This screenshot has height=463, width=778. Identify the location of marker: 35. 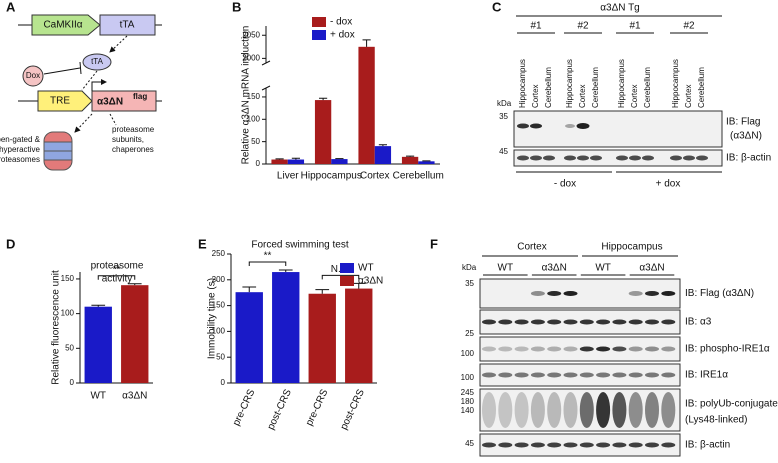
(503, 116).